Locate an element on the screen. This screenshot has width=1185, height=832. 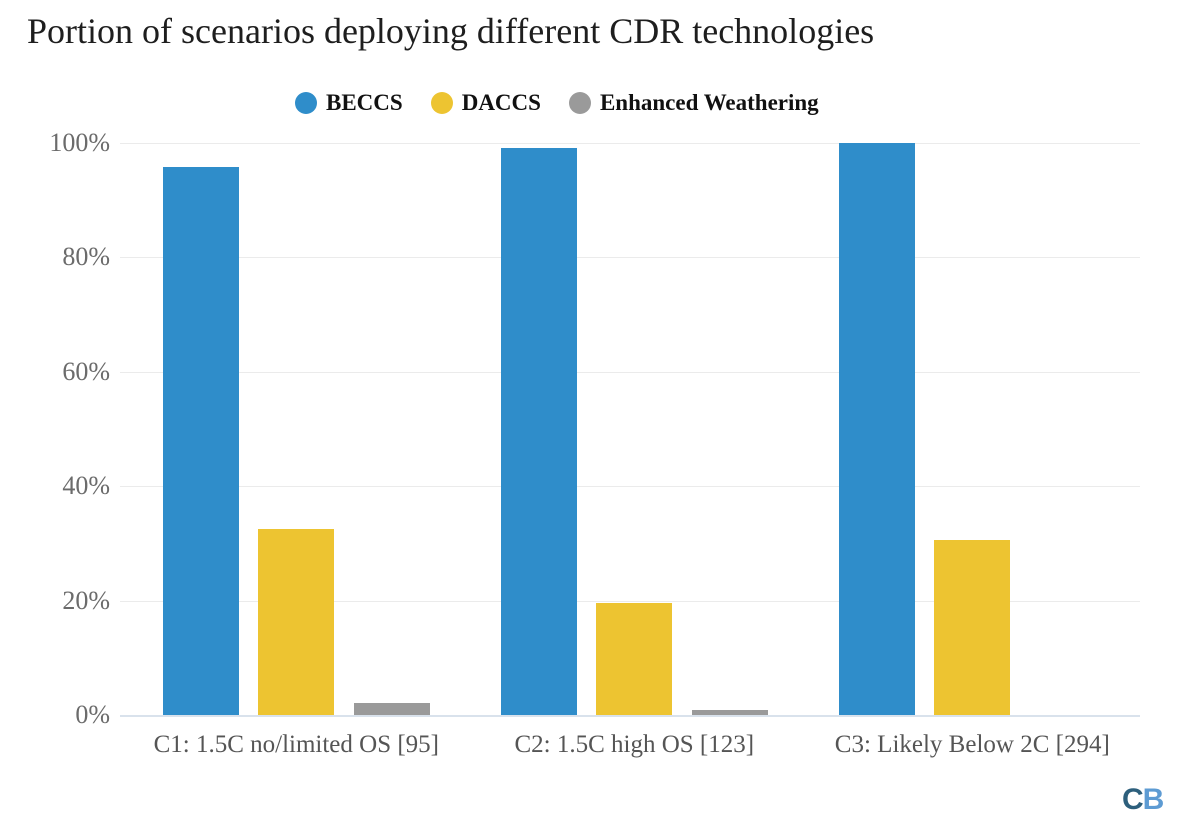
legend-swatch-icon-enhanced-weathering is located at coordinates (579, 103).